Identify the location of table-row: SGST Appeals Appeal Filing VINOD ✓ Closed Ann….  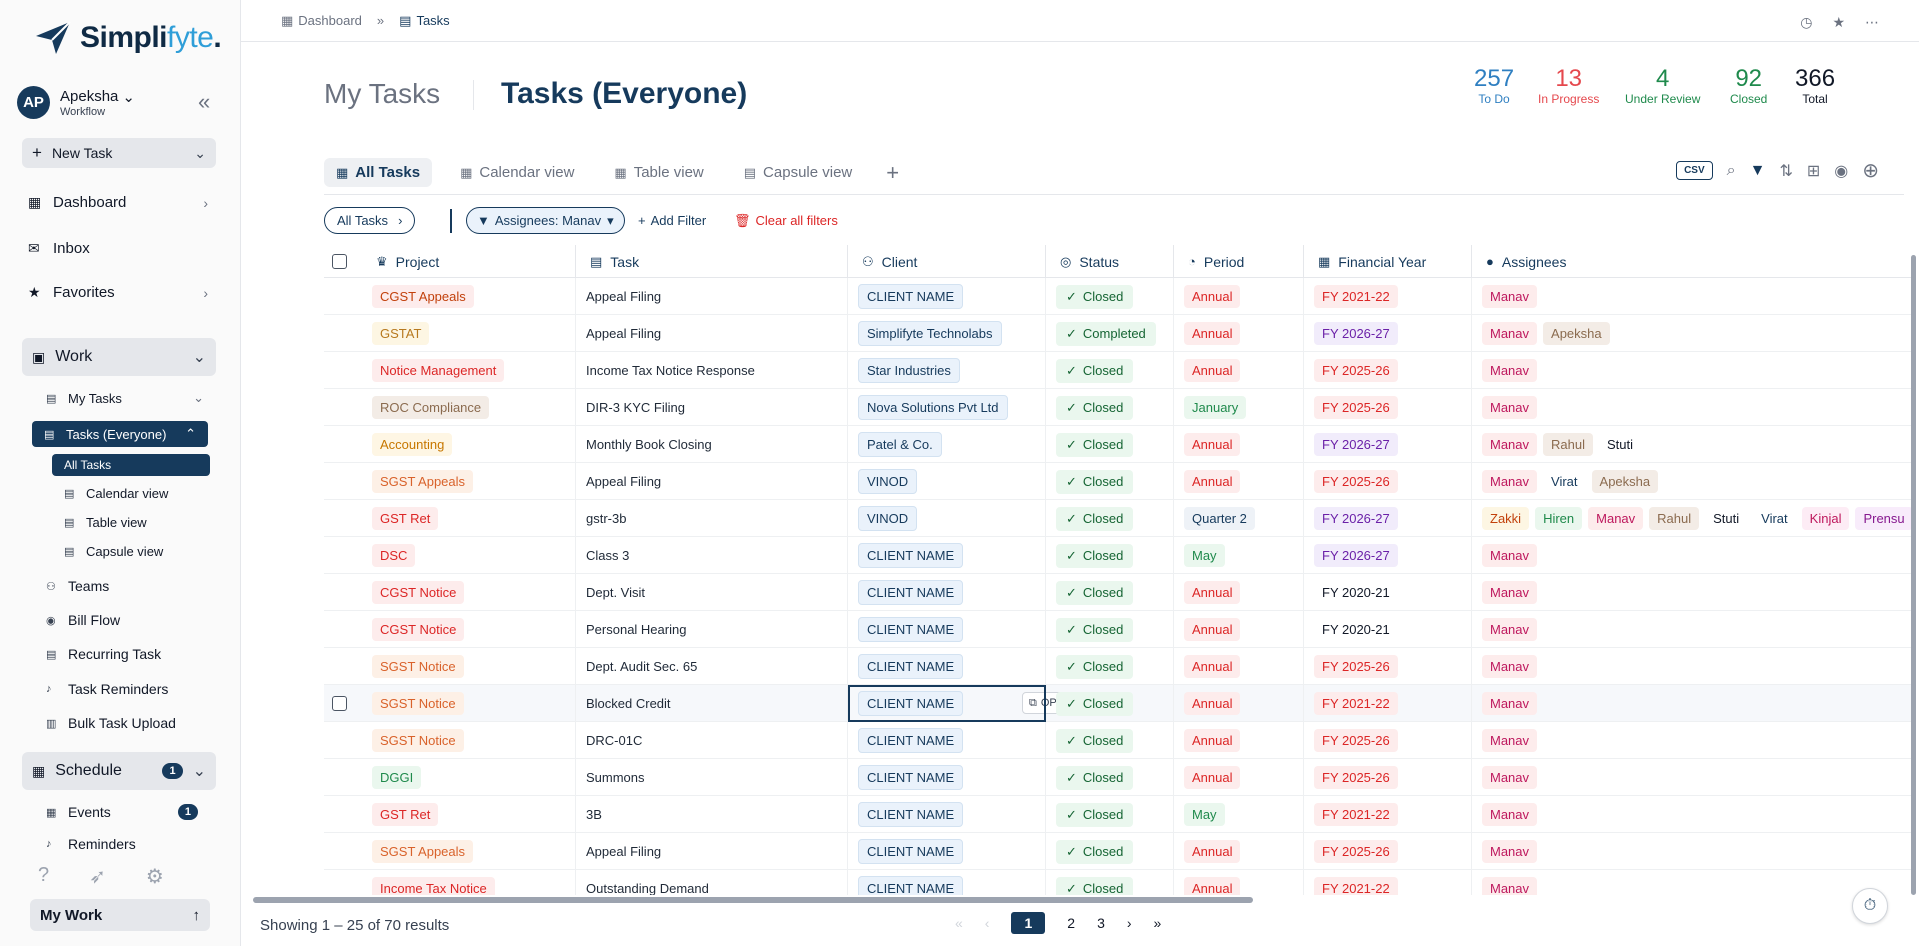
(1118, 481).